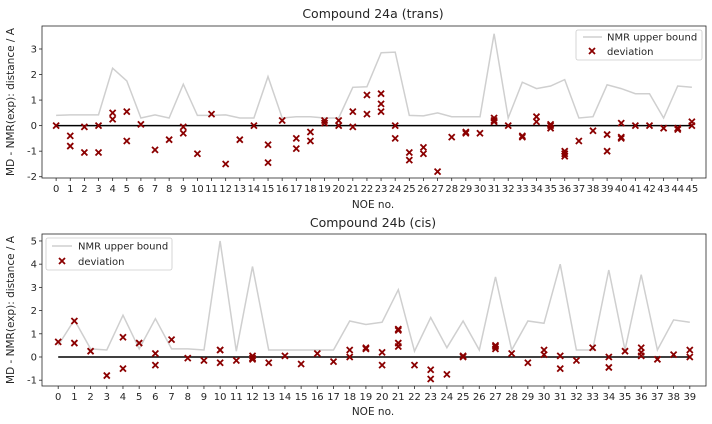 The width and height of the screenshot is (712, 424). Describe the element at coordinates (592, 397) in the screenshot. I see `x-tick-label: 33` at that location.